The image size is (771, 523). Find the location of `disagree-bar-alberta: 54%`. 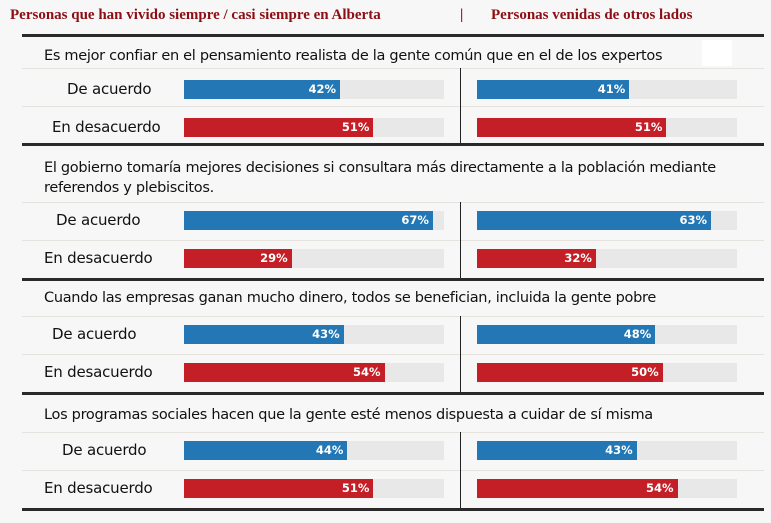

disagree-bar-alberta: 54% is located at coordinates (284, 372).